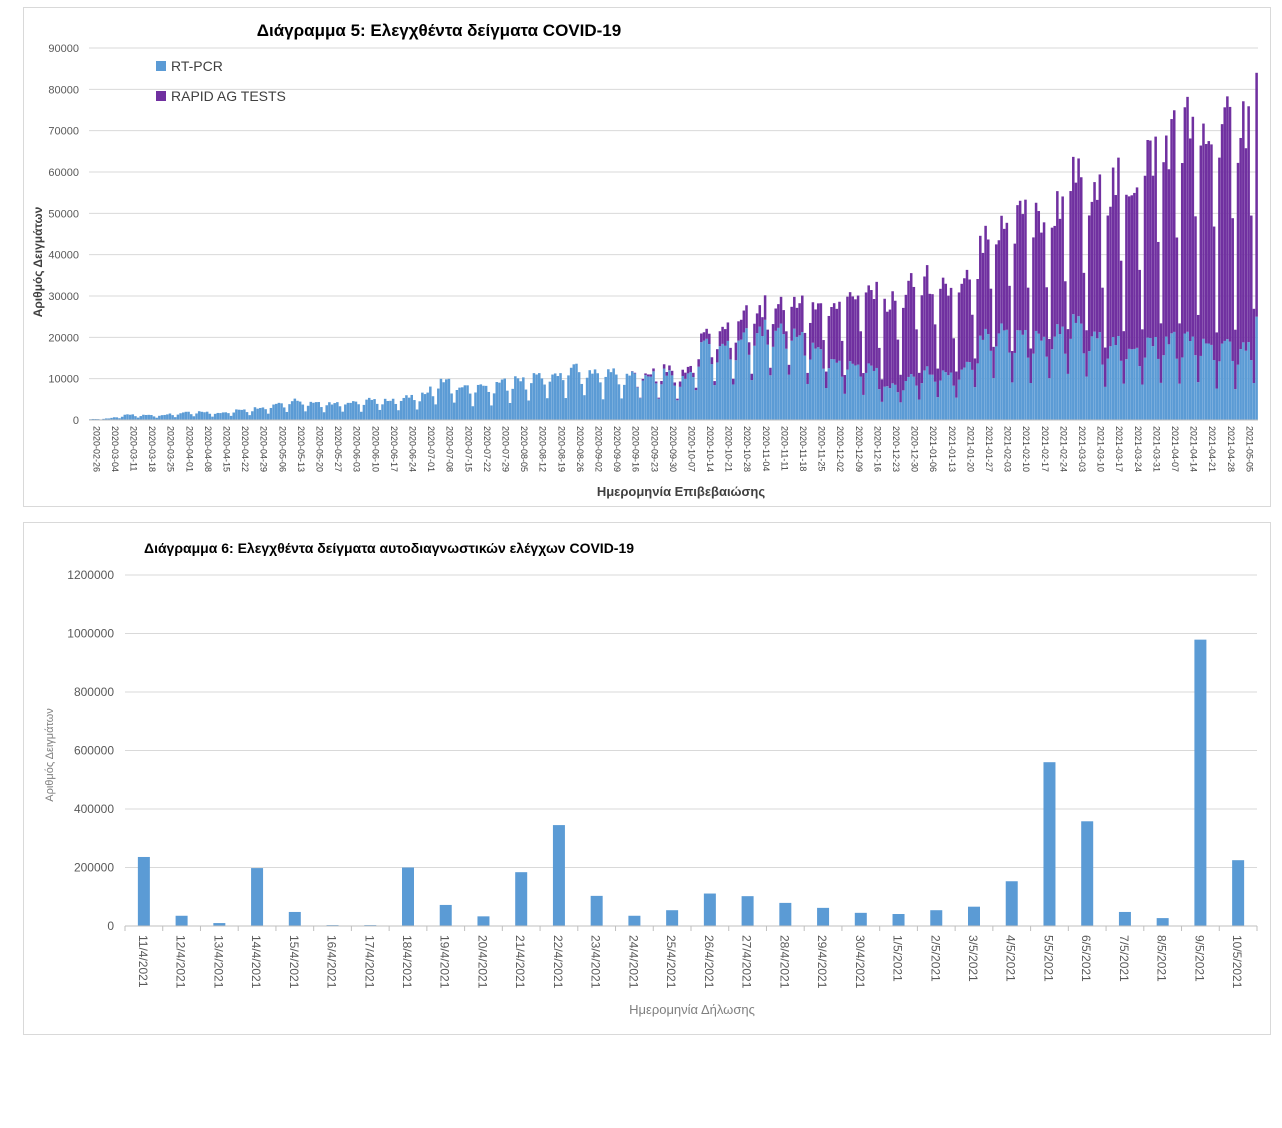  Describe the element at coordinates (859, 449) in the screenshot. I see `chart-5-x-tick-label: 2020-12-09` at that location.